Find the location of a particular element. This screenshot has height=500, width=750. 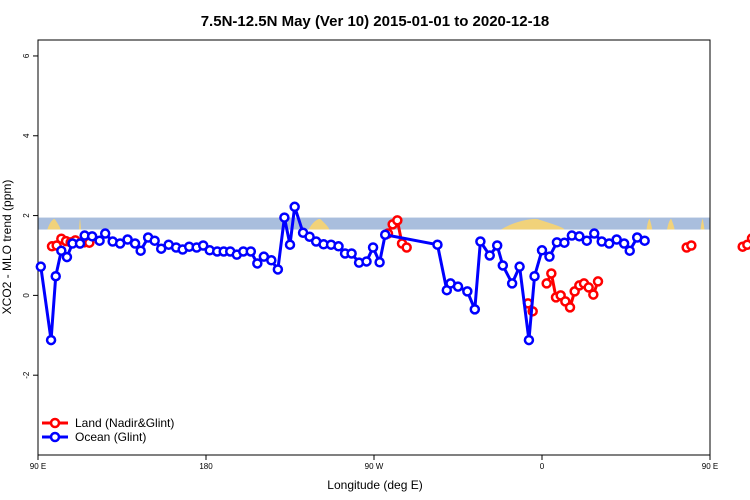

x-tick-label: 180 is located at coordinates (206, 466).